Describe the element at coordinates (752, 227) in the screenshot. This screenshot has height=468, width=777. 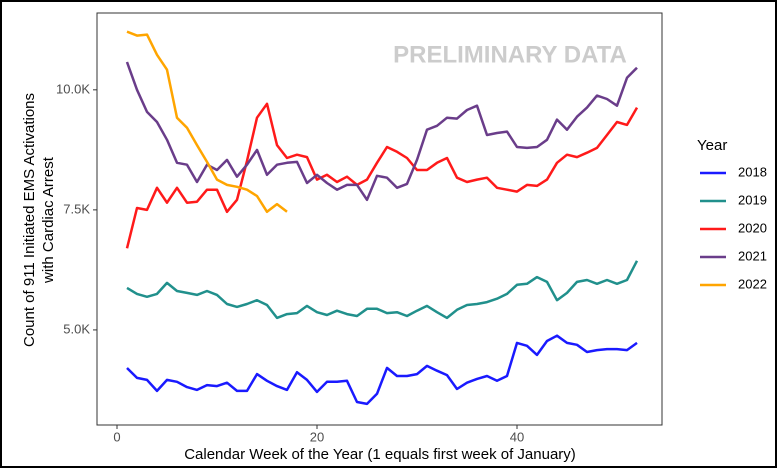
I see `legend-label: 2020` at that location.